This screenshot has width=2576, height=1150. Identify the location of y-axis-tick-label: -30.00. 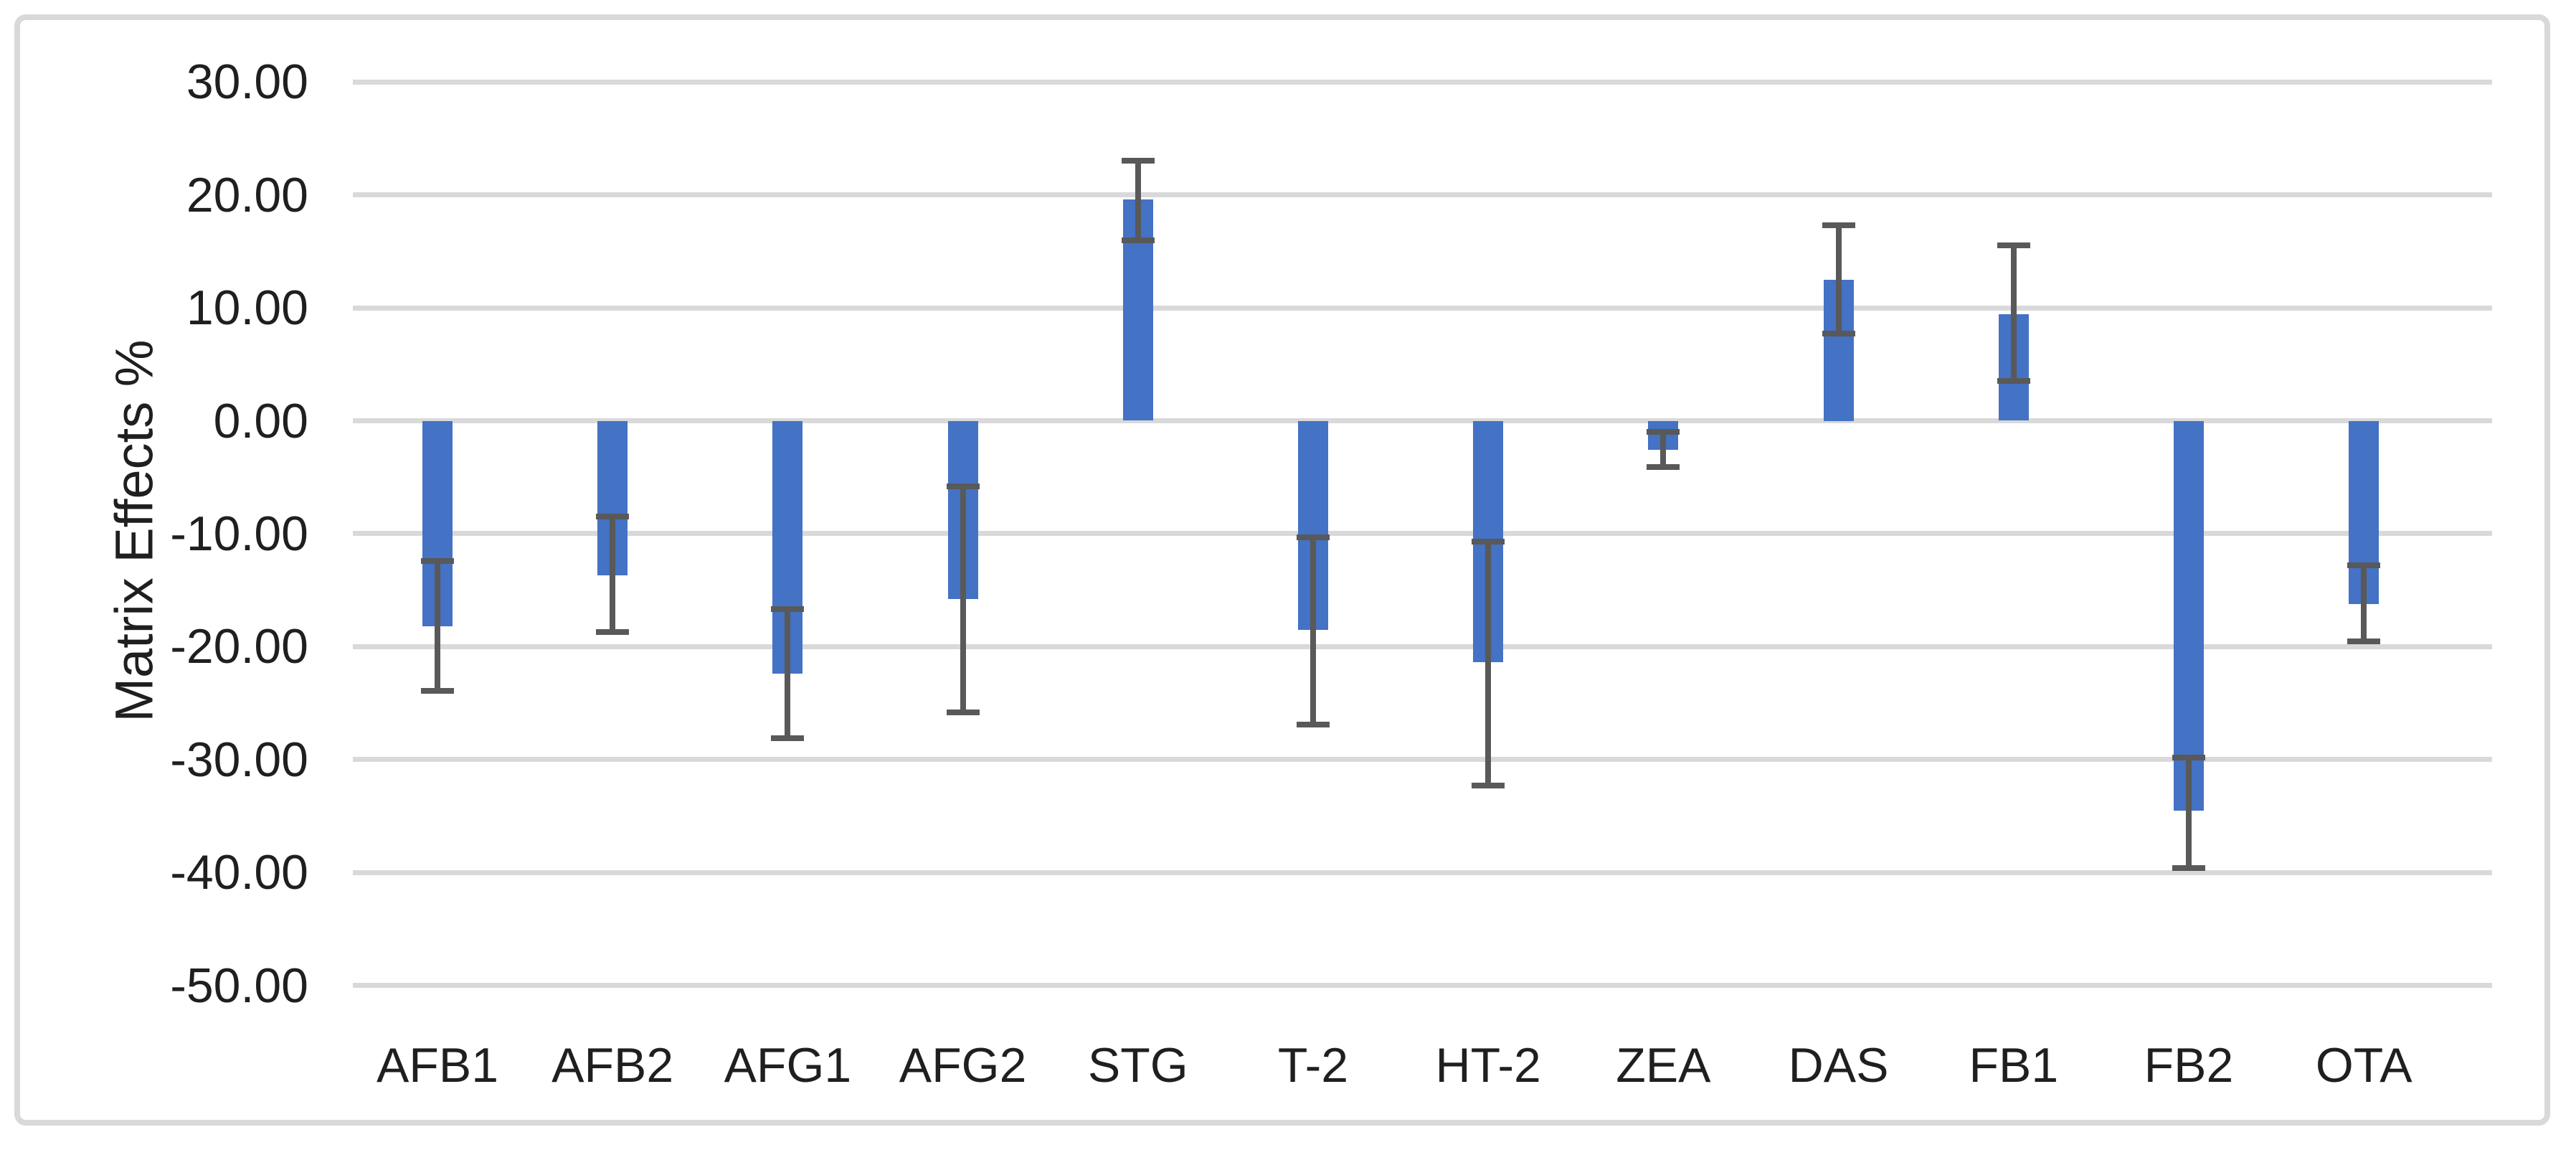
(239, 759).